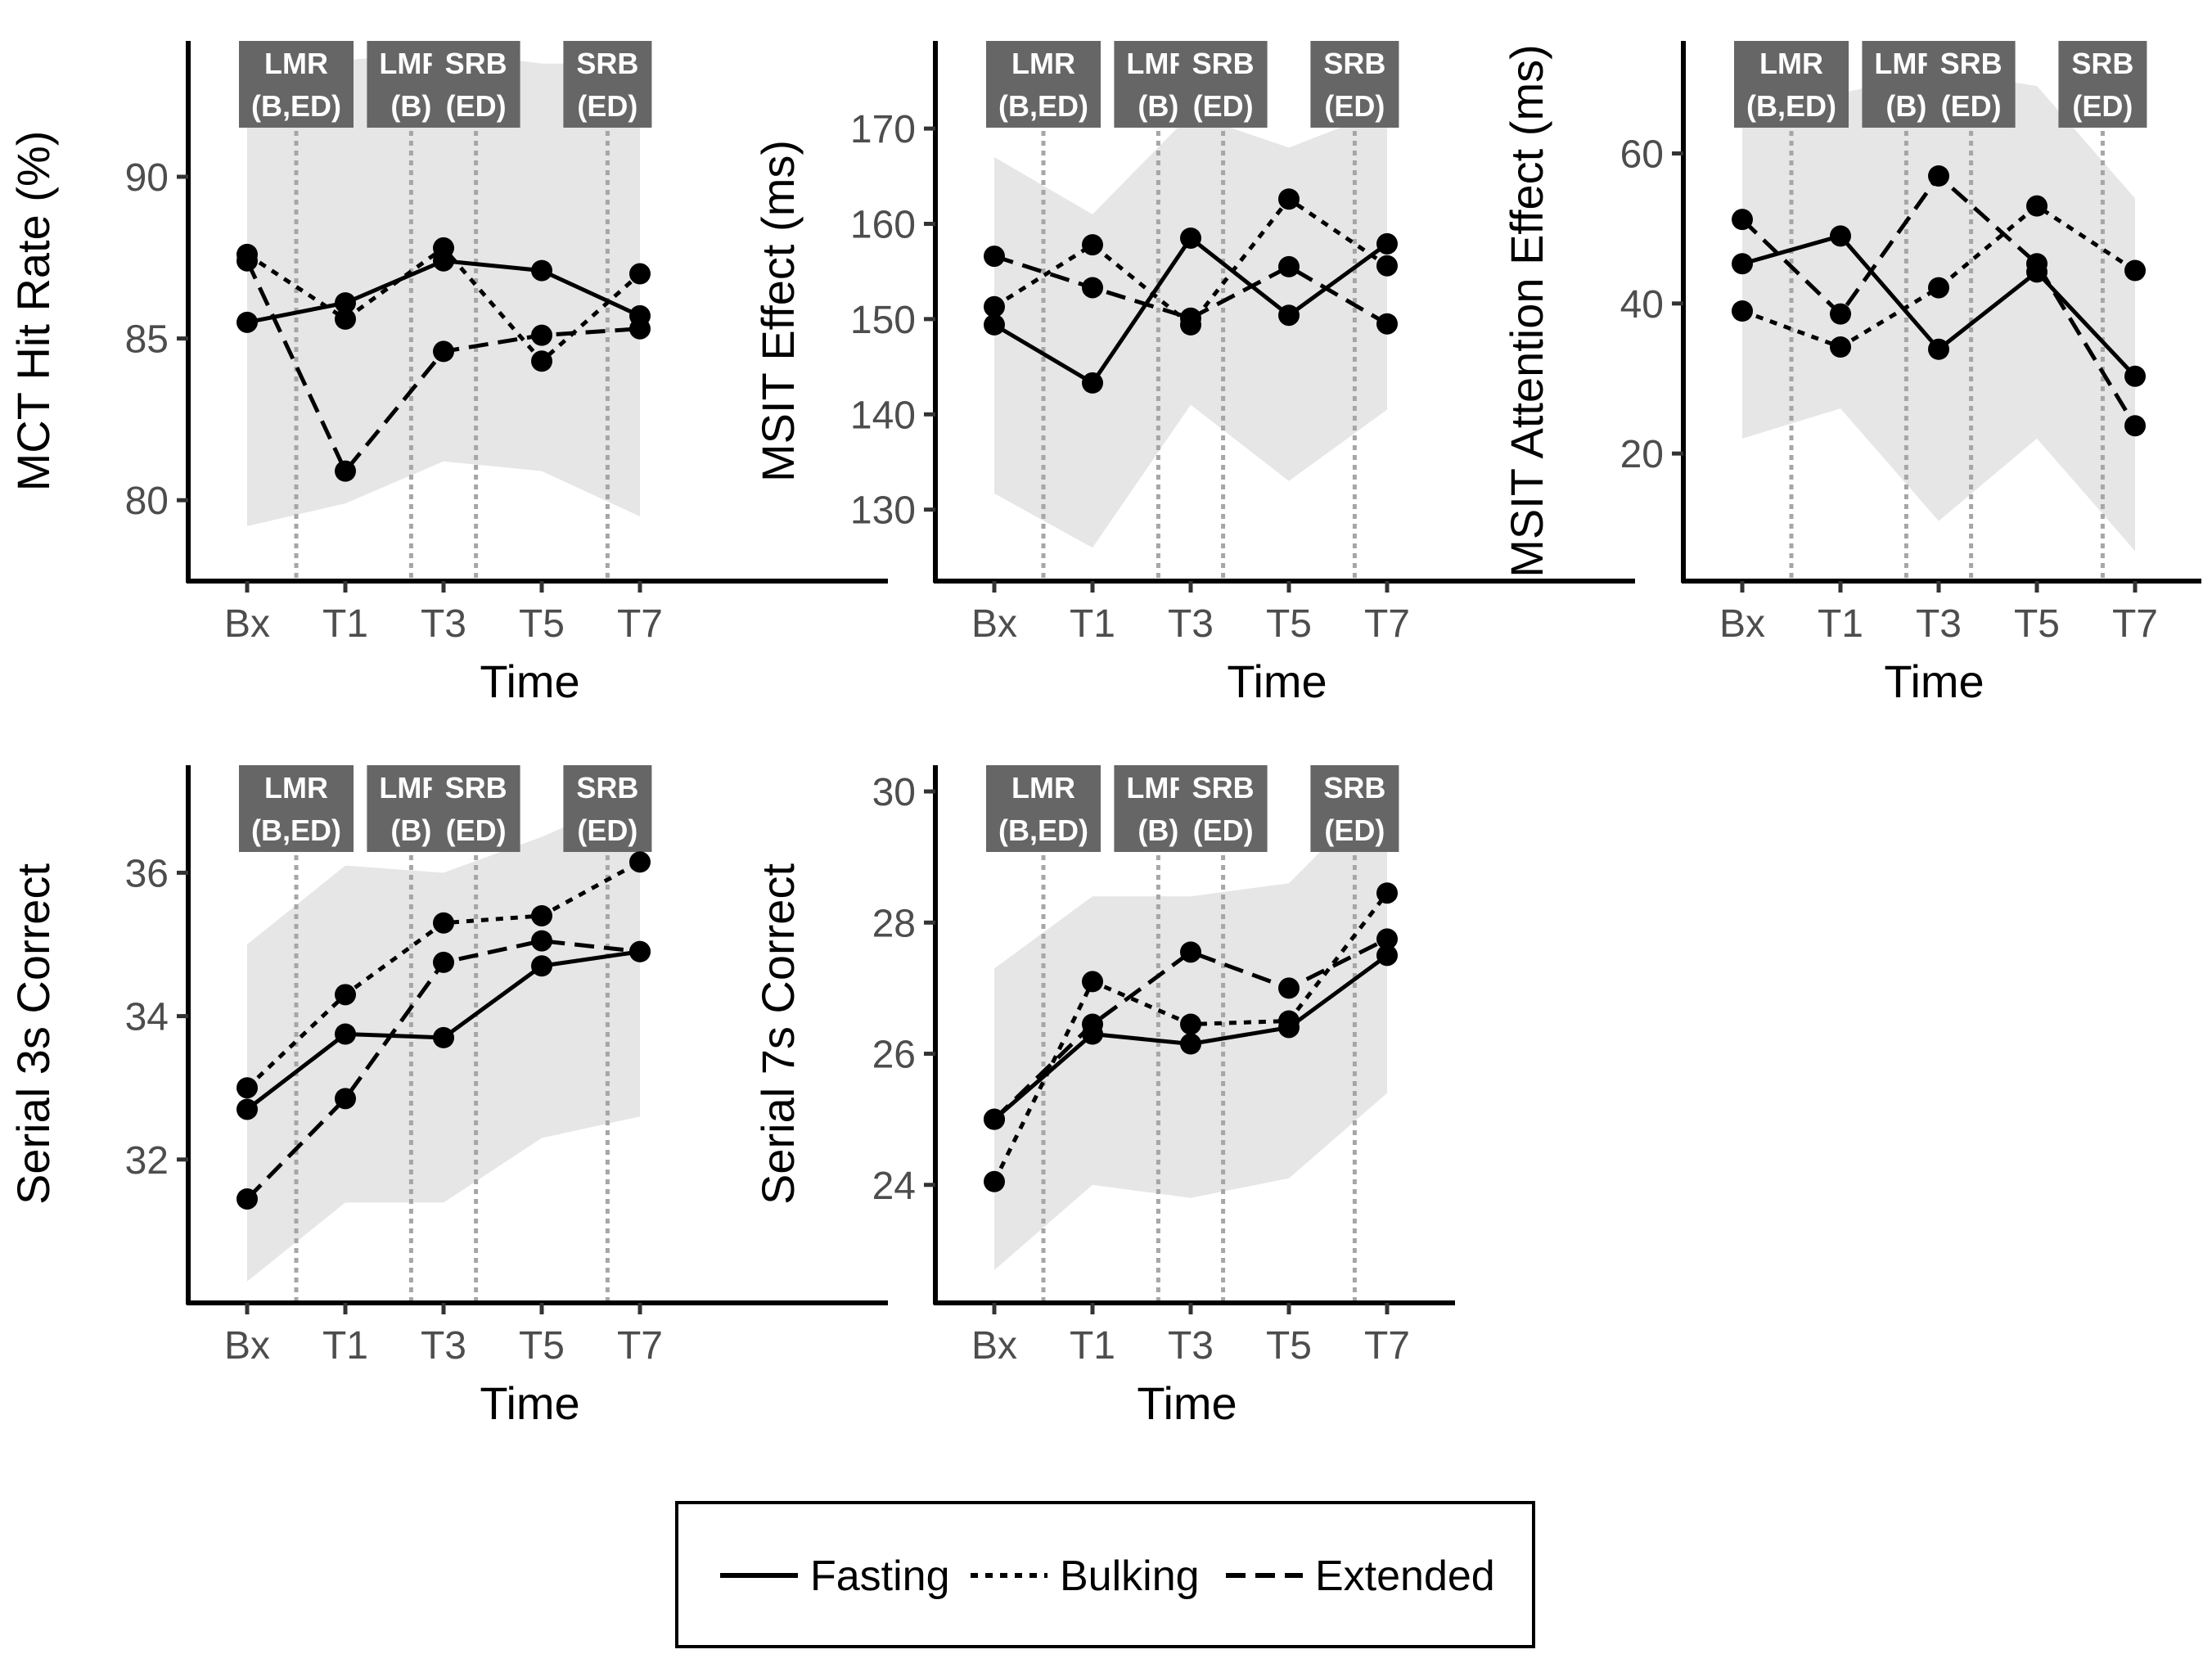 This screenshot has width=2212, height=1663. Describe the element at coordinates (883, 129) in the screenshot. I see `y-tick-label: 170` at that location.